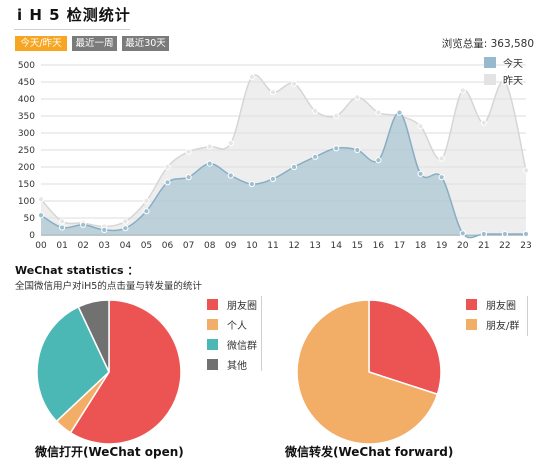 The image size is (550, 468). I want to click on x-tick-label: 02, so click(82, 246).